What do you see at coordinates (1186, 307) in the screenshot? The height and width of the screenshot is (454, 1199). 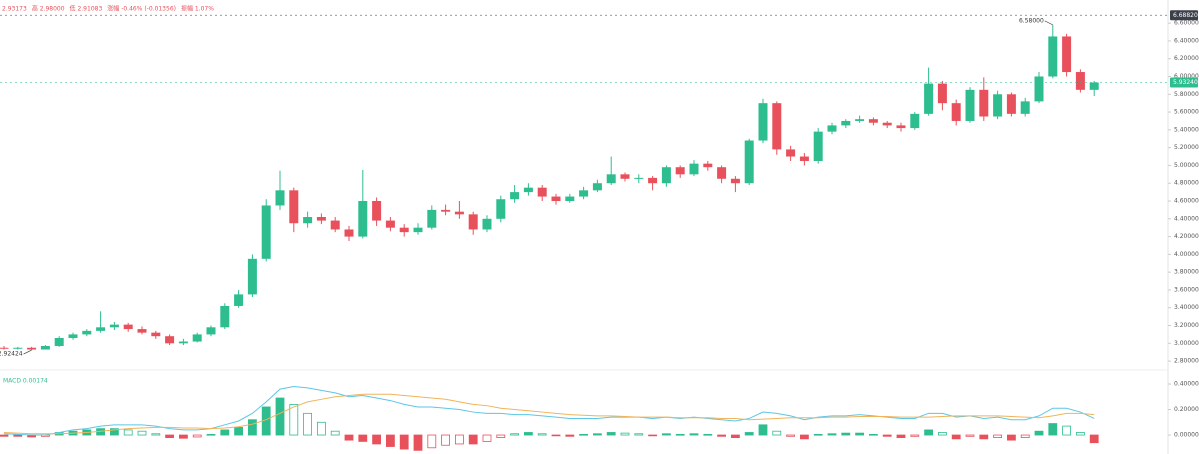 I see `y-tick-label: 3.40000` at bounding box center [1186, 307].